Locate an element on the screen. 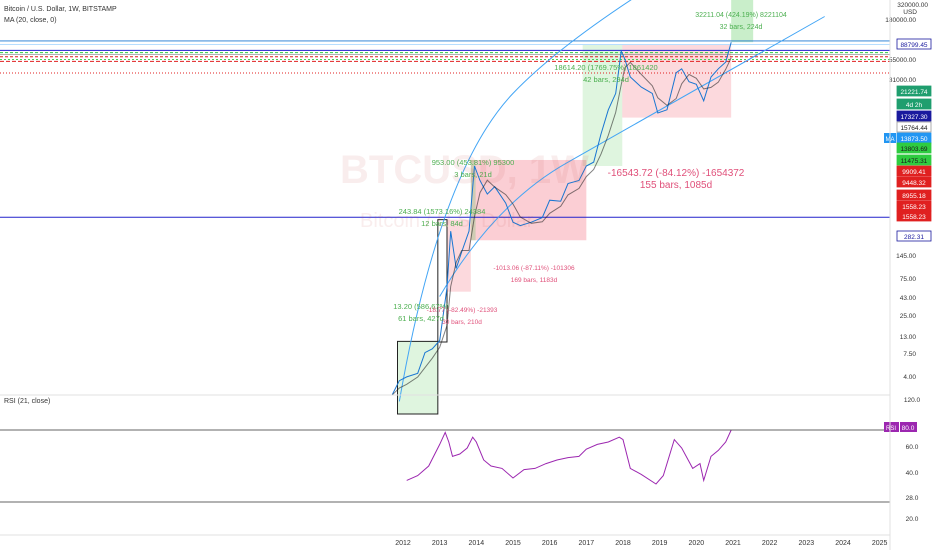 This screenshot has width=932, height=550. price-tick: 320000.00 is located at coordinates (912, 5).